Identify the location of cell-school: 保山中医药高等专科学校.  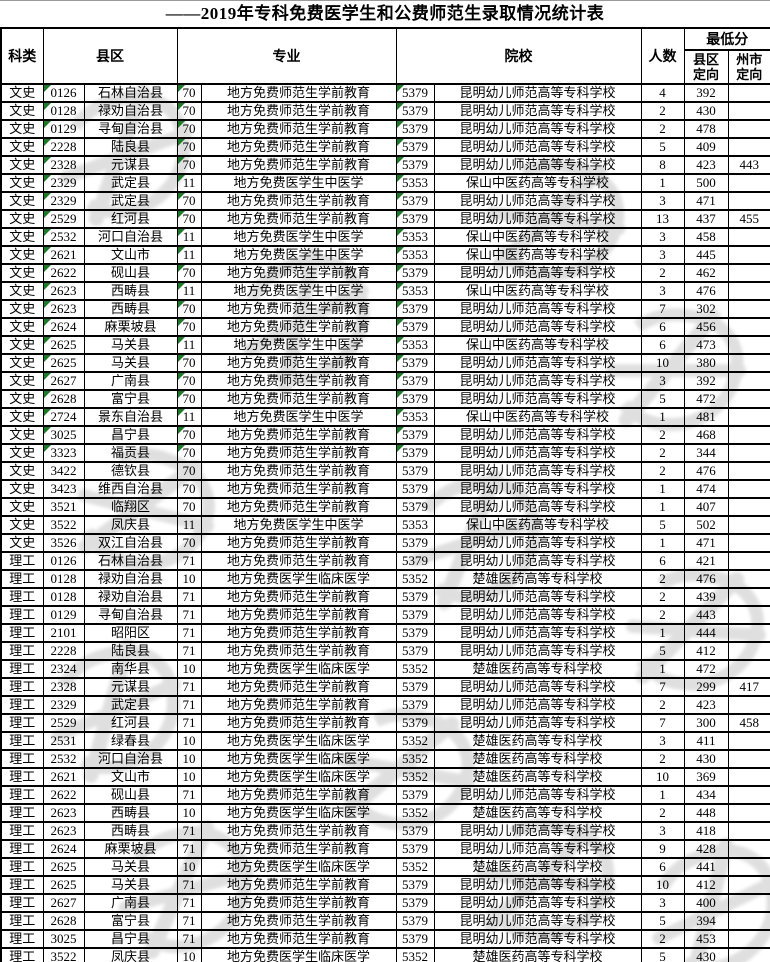
(537, 183).